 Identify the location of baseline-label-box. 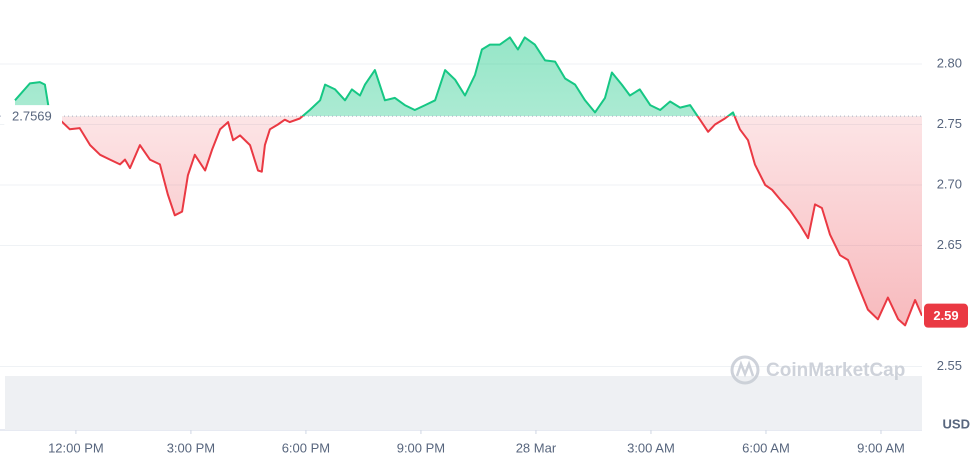
(33, 116).